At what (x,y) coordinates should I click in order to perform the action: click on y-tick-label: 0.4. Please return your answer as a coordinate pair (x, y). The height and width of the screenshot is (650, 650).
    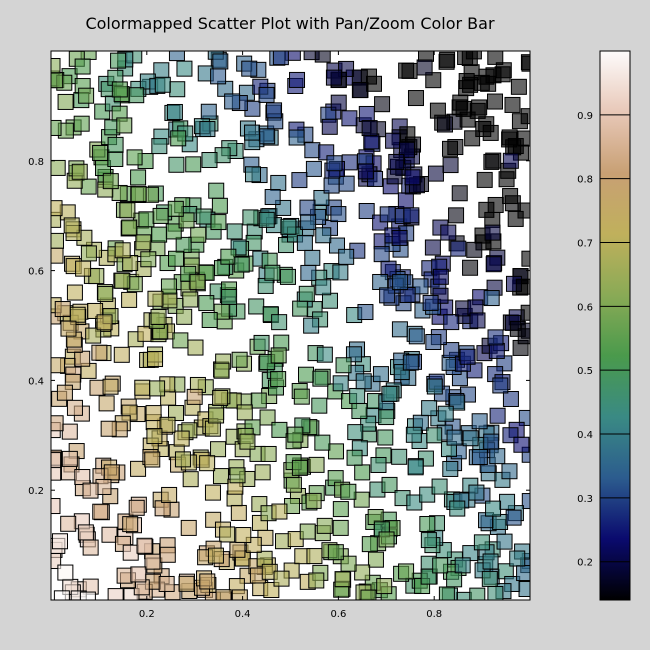
    Looking at the image, I should click on (36, 381).